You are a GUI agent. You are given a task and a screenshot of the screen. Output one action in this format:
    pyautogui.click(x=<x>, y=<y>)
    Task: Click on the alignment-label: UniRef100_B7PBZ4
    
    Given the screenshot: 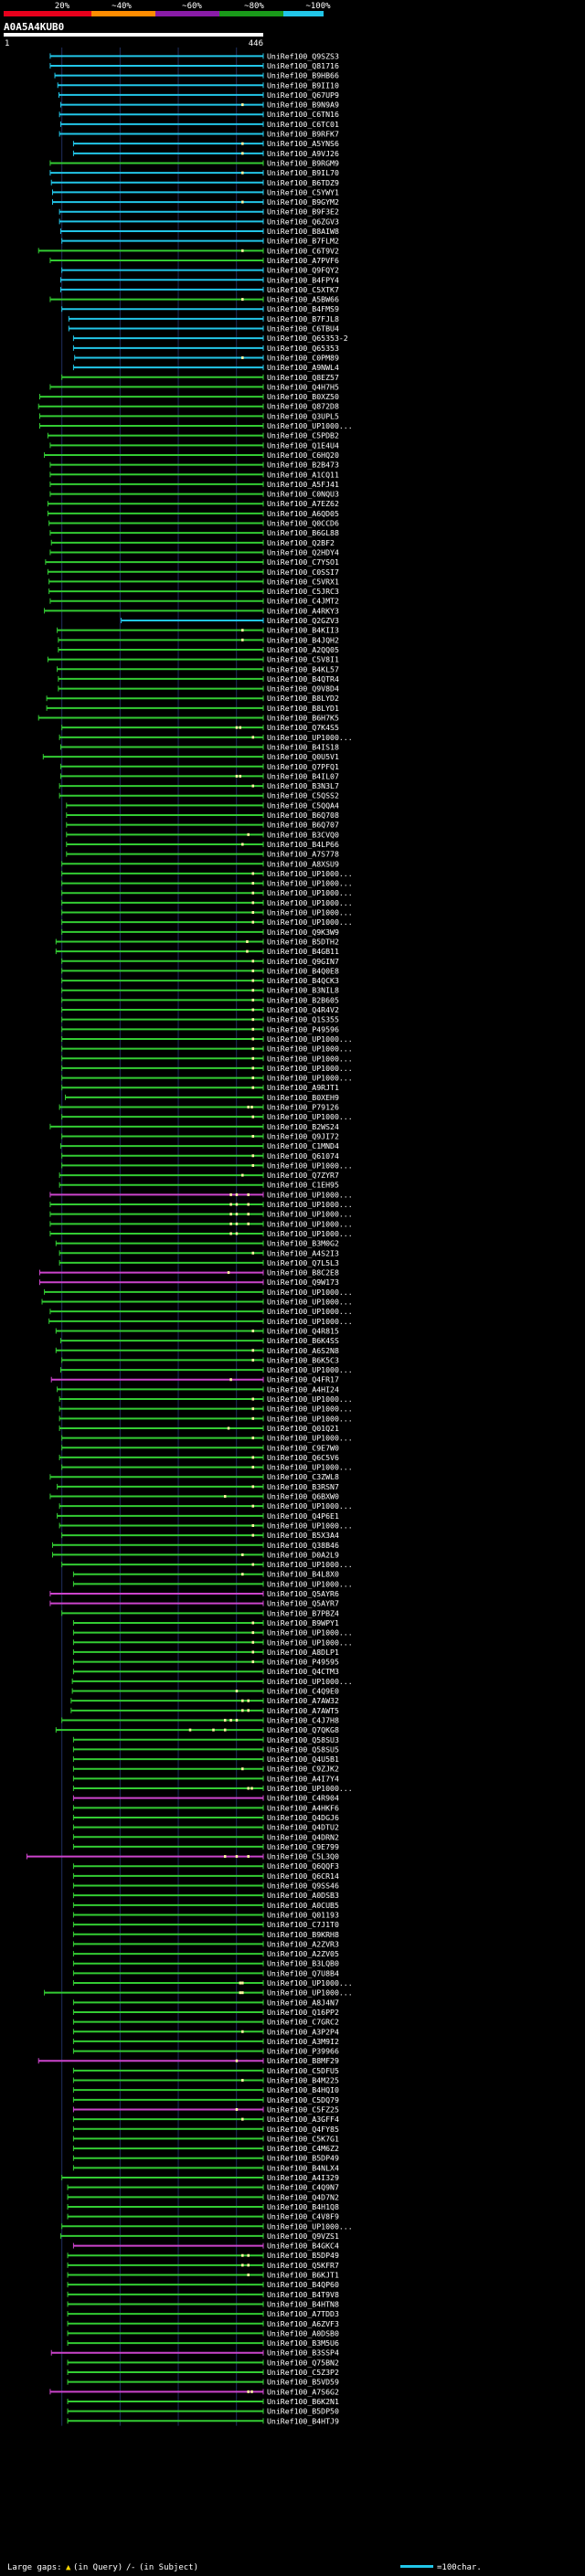 What is the action you would take?
    pyautogui.click(x=303, y=1612)
    